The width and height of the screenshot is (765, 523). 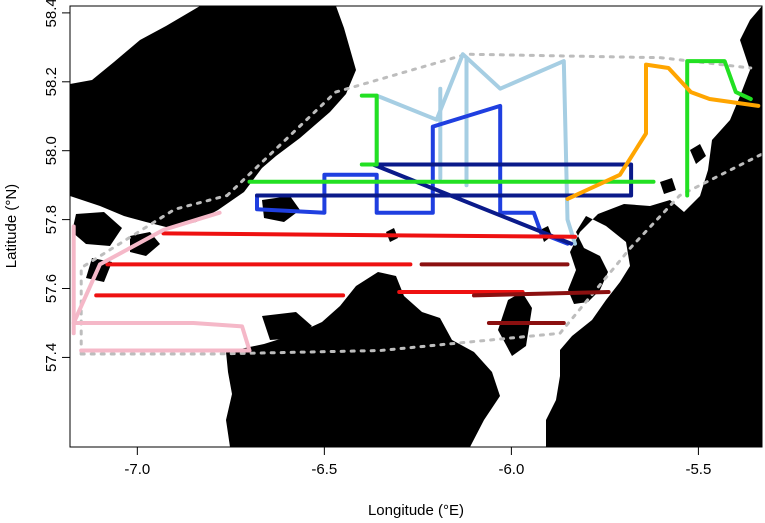 What do you see at coordinates (57, 186) in the screenshot?
I see `y-axis: 57.4 57.6 57.8 58.0 58.2 58.4` at bounding box center [57, 186].